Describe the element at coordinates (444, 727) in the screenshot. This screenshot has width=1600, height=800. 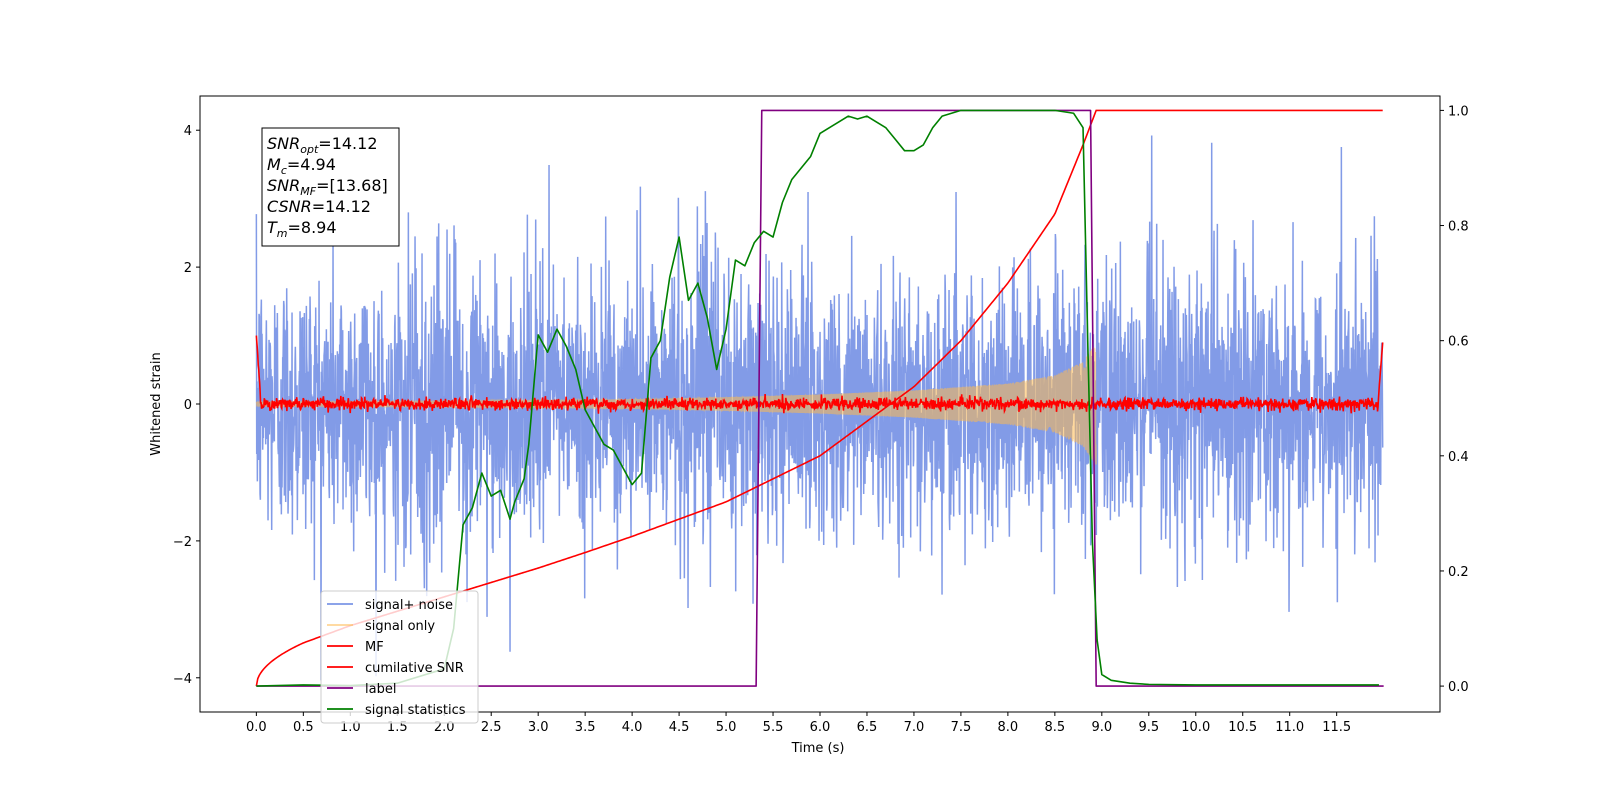
I see `x-tick-label: 2.0` at that location.